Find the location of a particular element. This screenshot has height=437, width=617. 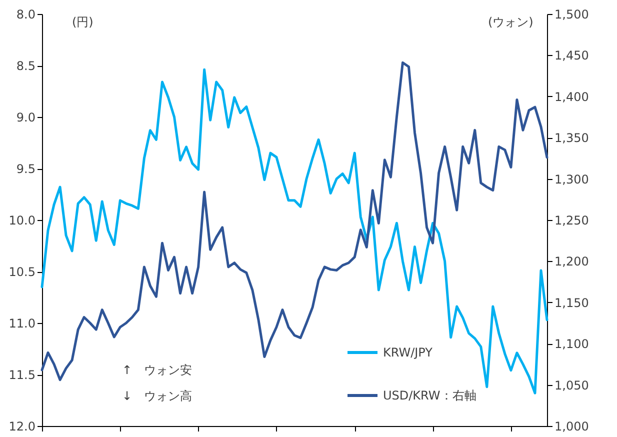

y2-tick-label: 1,300 is located at coordinates (571, 179).